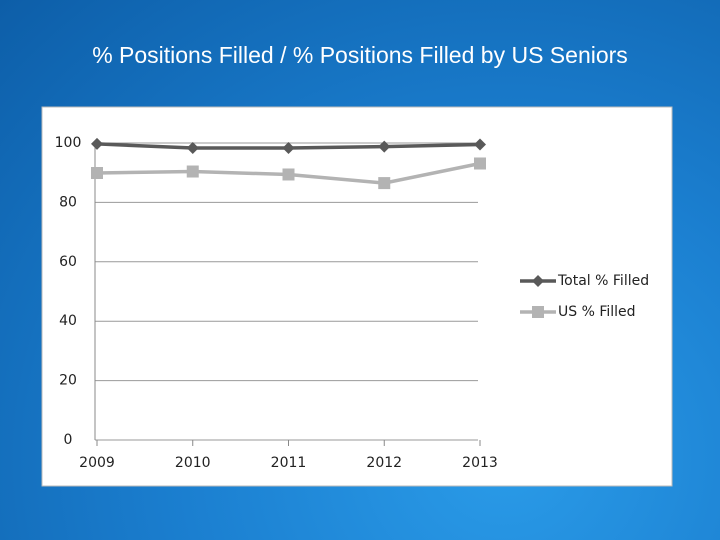  Describe the element at coordinates (97, 463) in the screenshot. I see `x-tick-label: 2009` at that location.